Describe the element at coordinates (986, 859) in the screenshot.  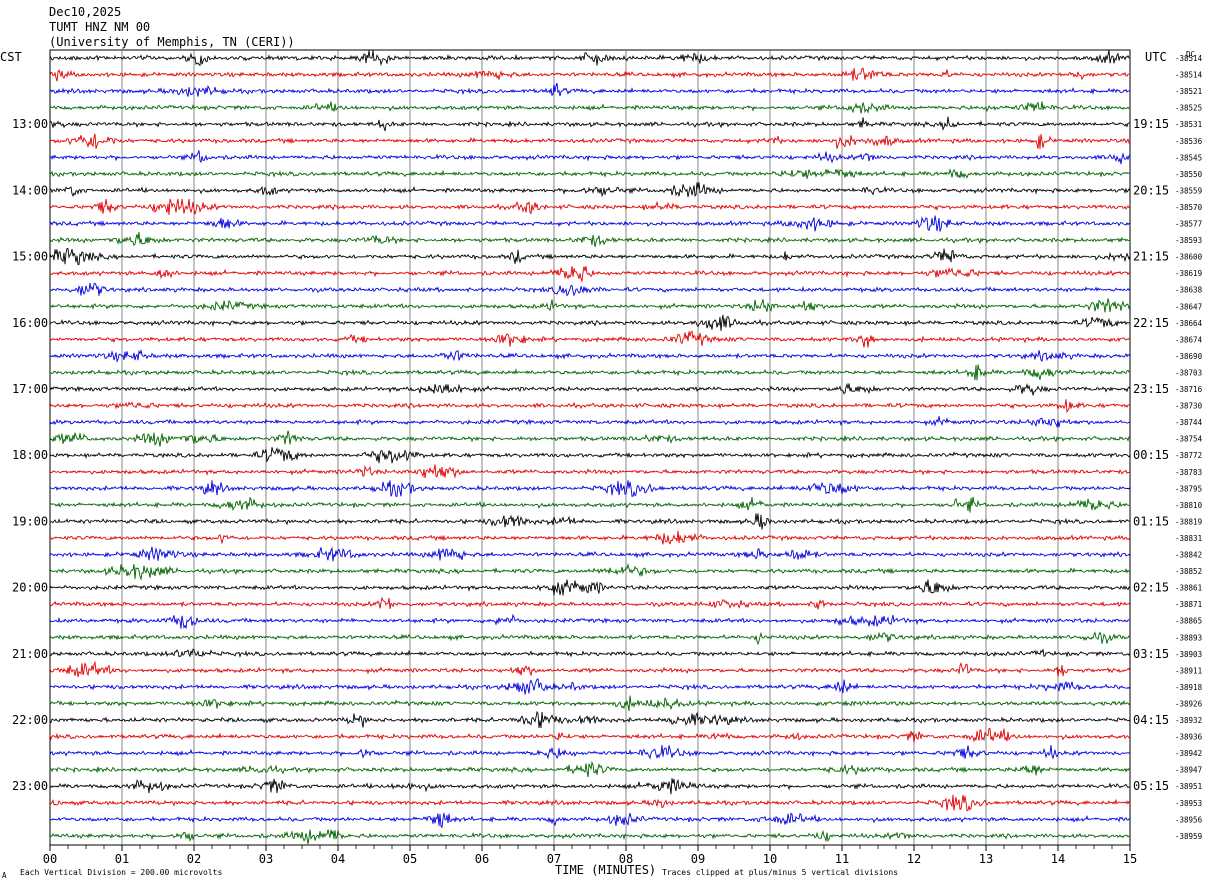
I see `x-tick-label: 13` at that location.